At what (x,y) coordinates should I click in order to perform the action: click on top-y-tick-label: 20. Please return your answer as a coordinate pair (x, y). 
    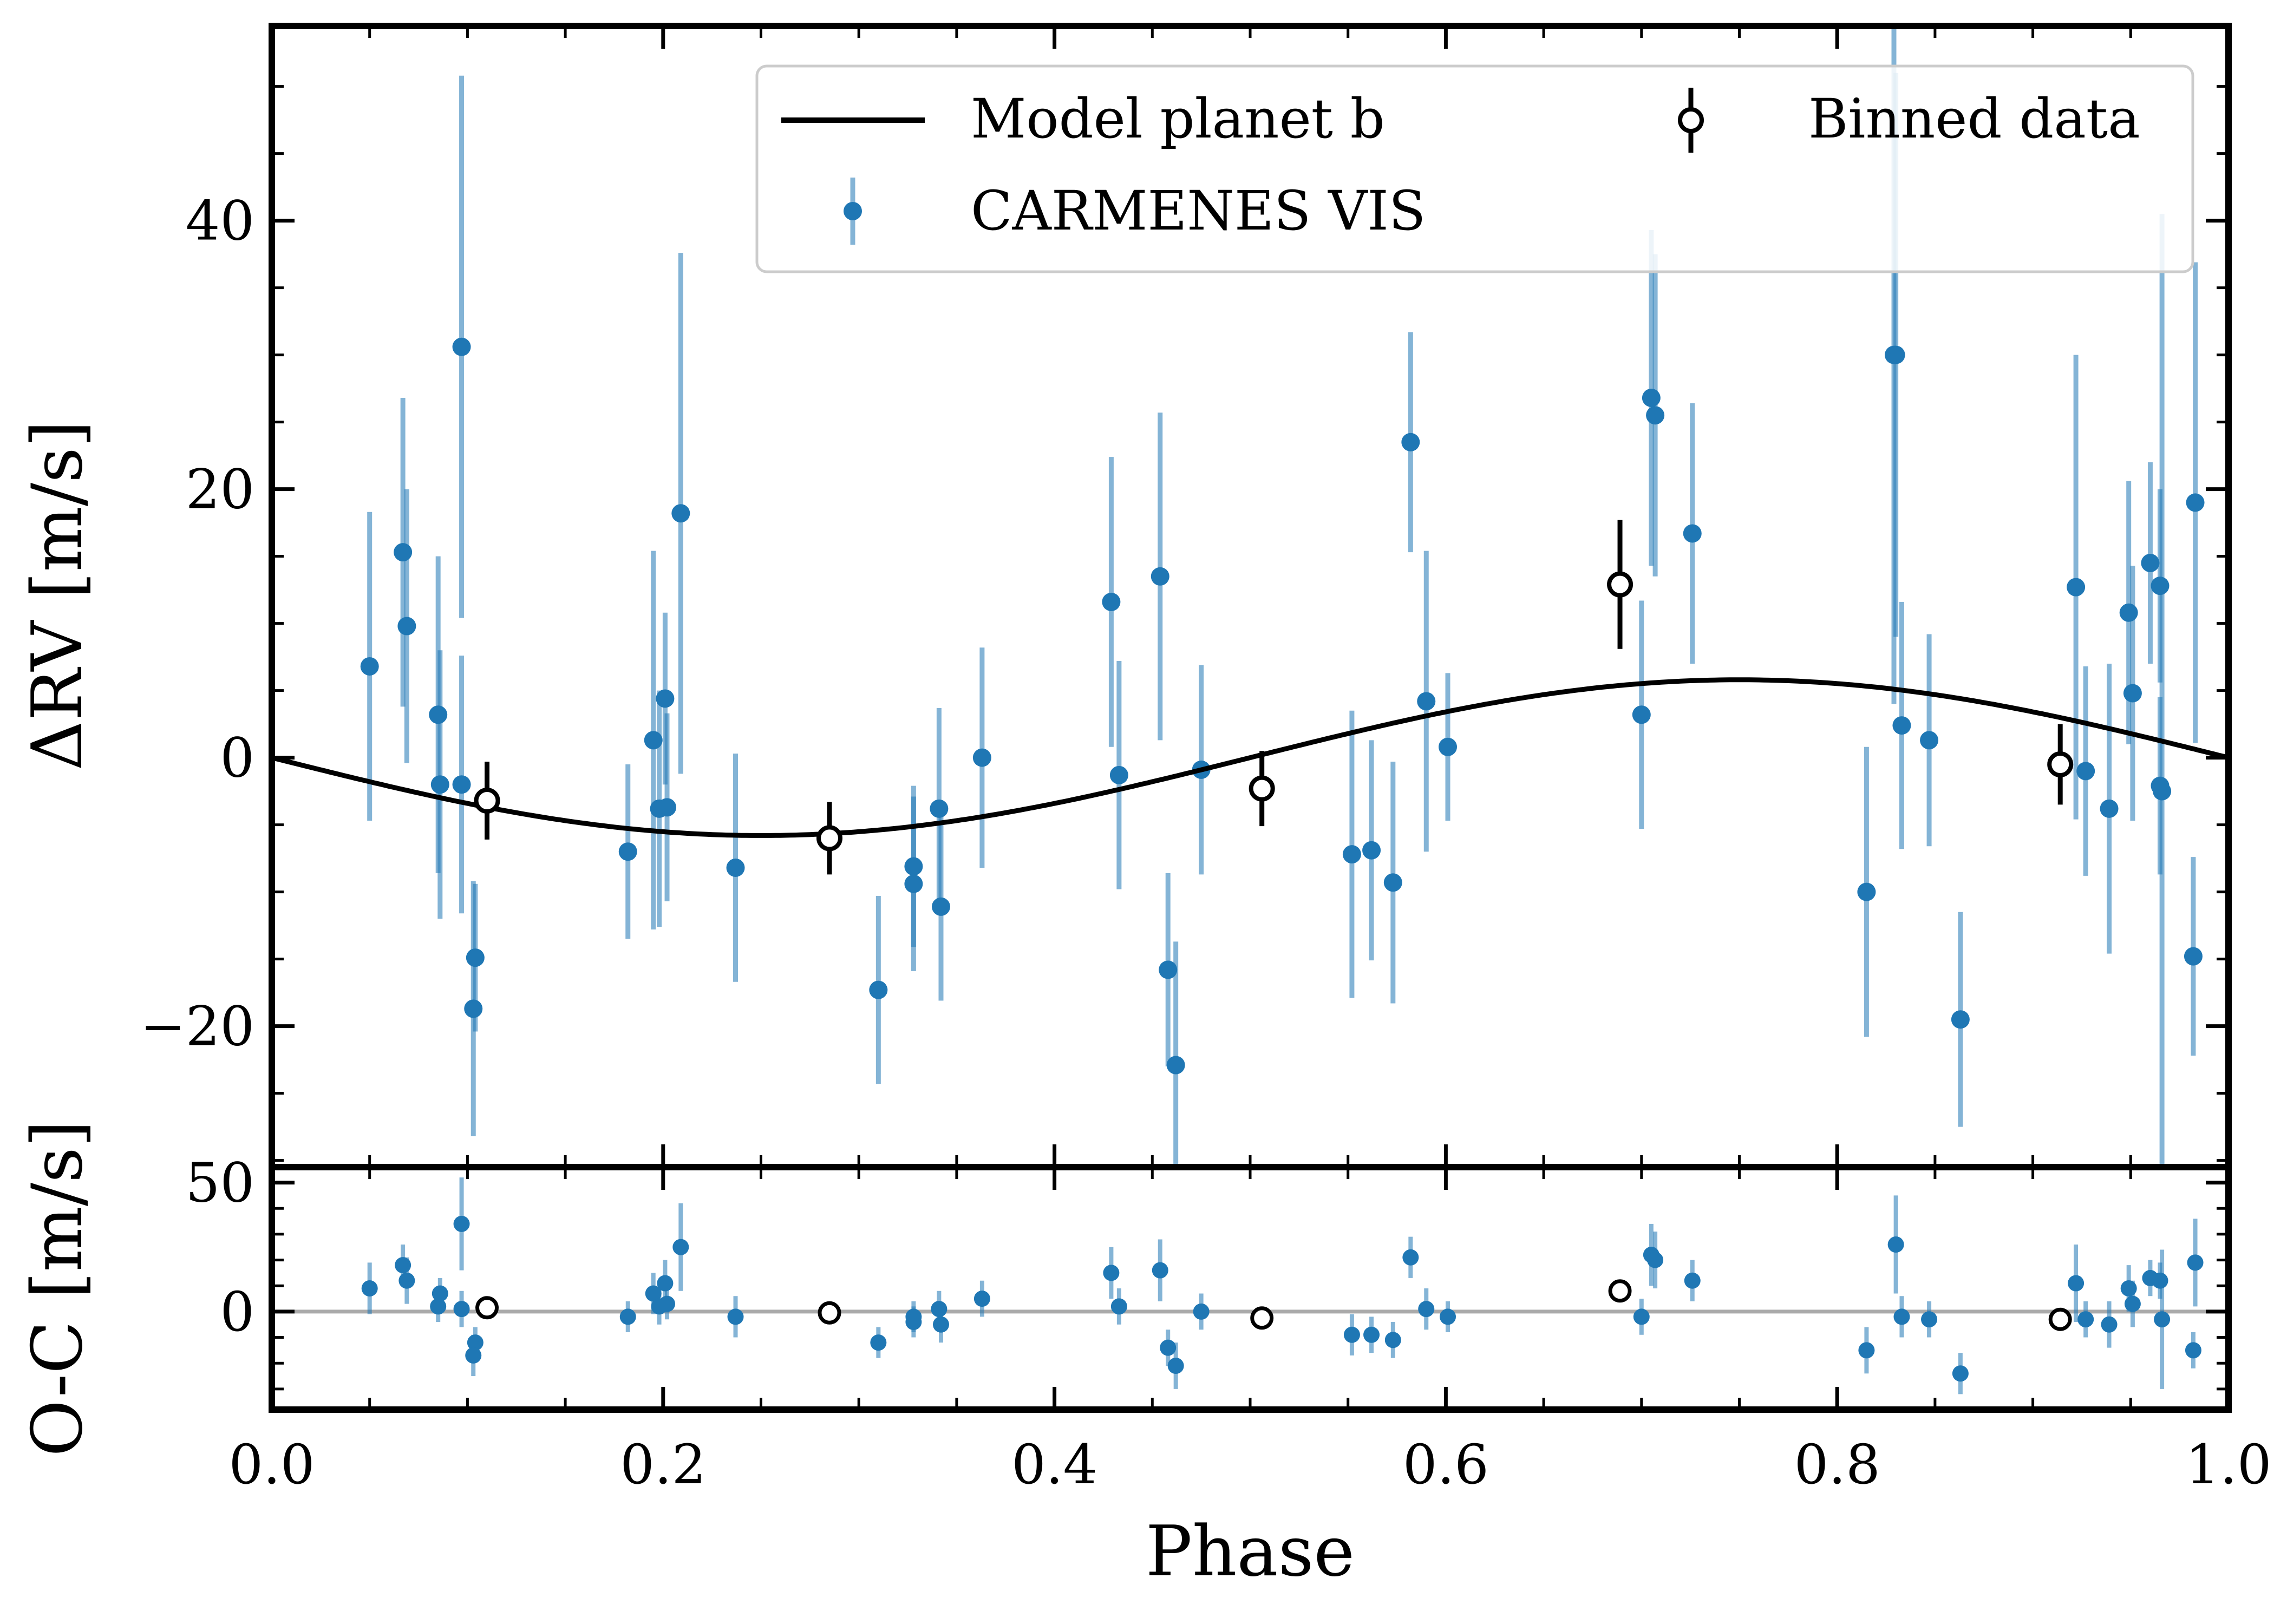
    Looking at the image, I should click on (220, 490).